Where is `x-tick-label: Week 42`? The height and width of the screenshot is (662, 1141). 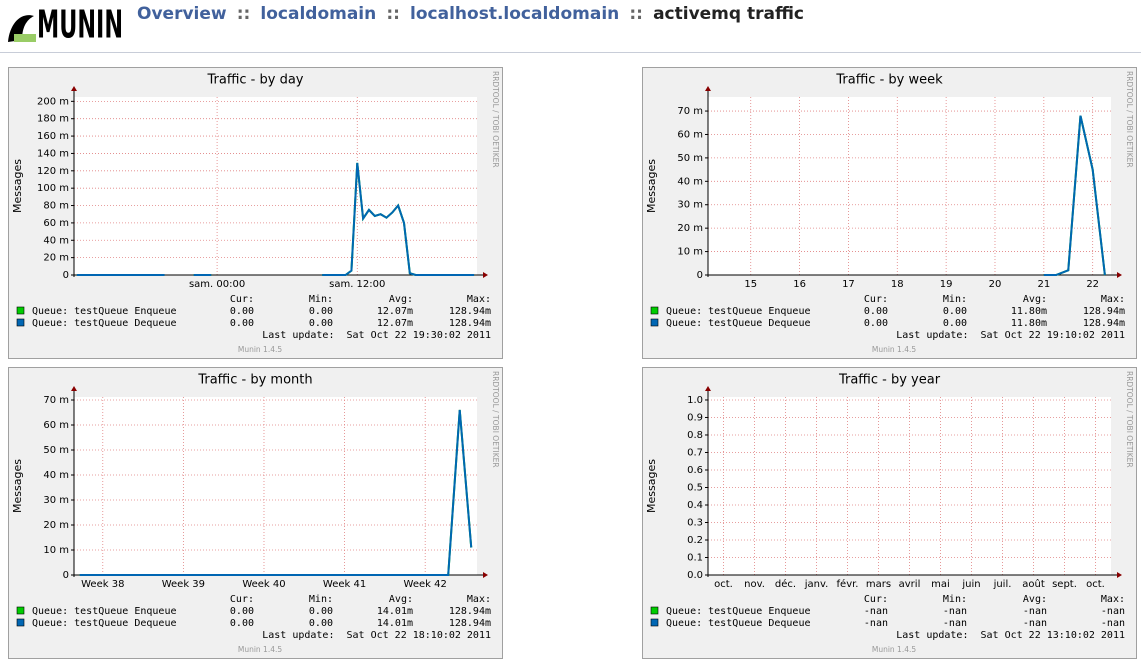 x-tick-label: Week 42 is located at coordinates (425, 584).